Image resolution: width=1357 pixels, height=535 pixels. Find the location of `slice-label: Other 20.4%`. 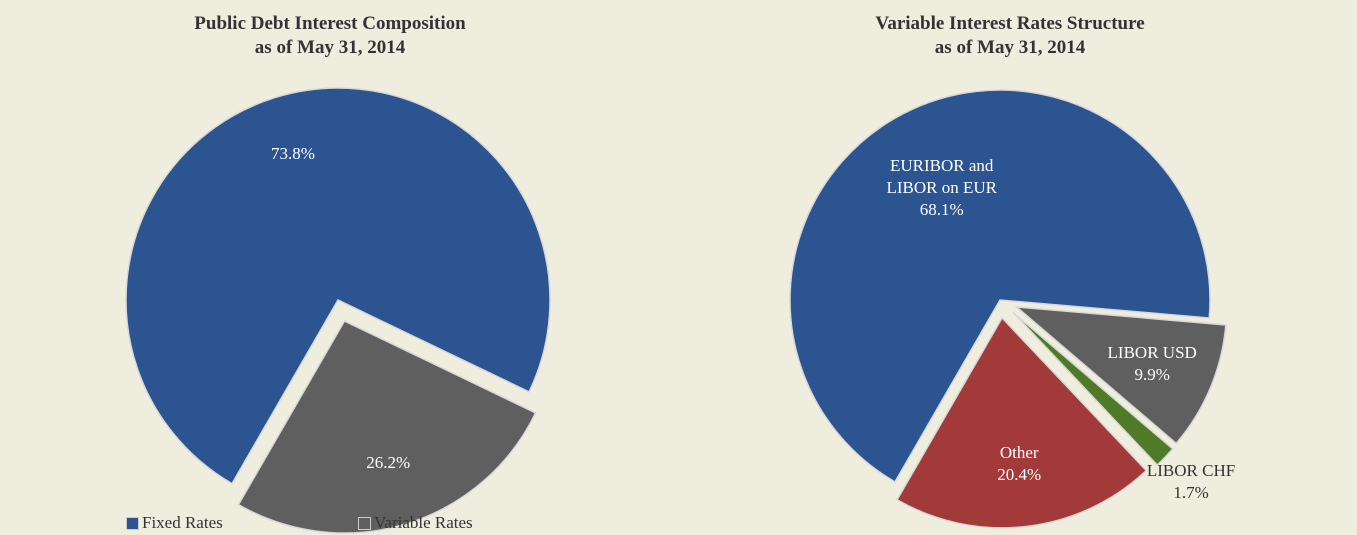

slice-label: Other 20.4% is located at coordinates (1019, 464).